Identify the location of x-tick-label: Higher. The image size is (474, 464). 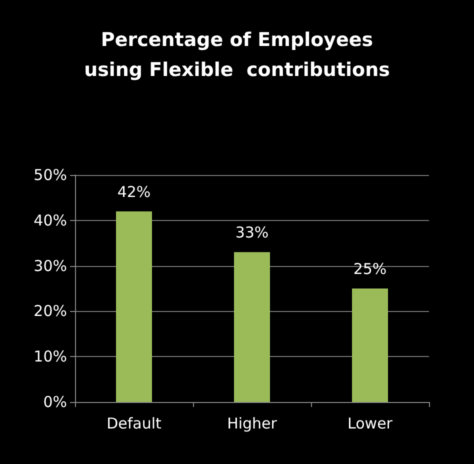
(252, 423).